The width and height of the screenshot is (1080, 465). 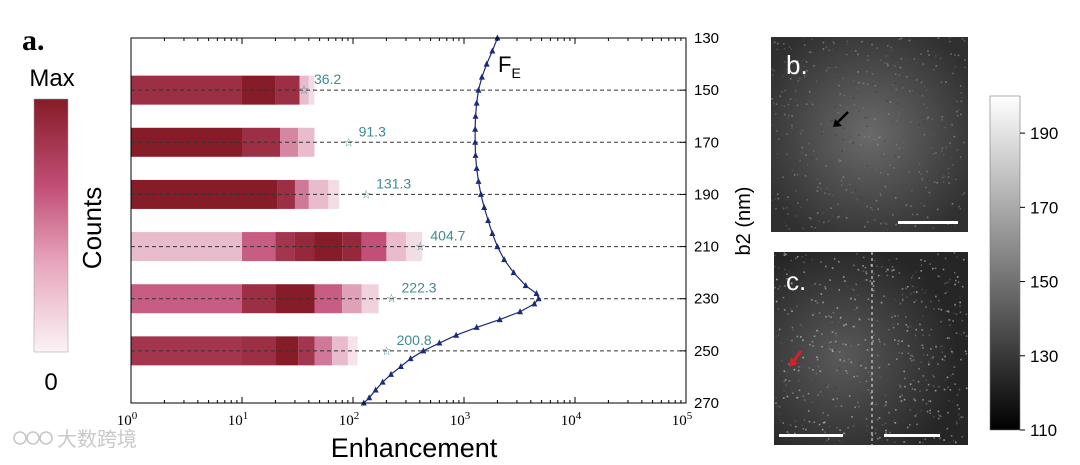 What do you see at coordinates (1039, 282) in the screenshot?
I see `gray-colorbar-ticks: 190 170 150 130 110` at bounding box center [1039, 282].